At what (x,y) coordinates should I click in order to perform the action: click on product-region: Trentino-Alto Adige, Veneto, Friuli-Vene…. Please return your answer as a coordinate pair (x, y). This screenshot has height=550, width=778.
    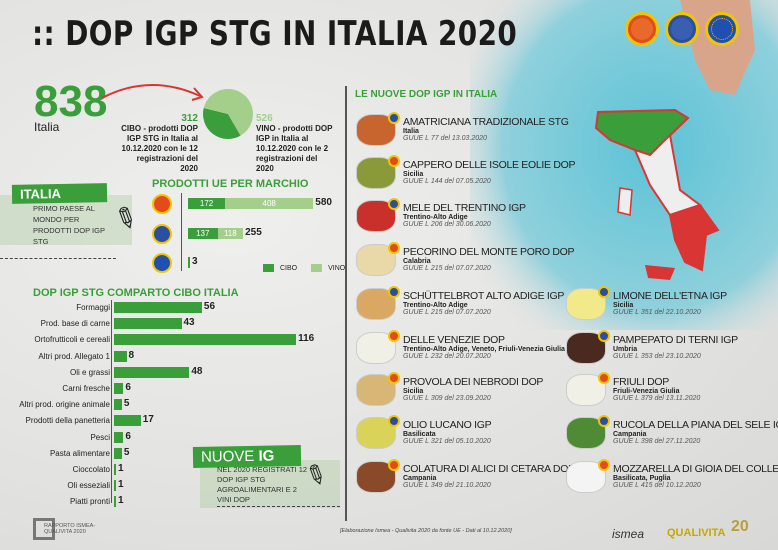
    Looking at the image, I should click on (484, 349).